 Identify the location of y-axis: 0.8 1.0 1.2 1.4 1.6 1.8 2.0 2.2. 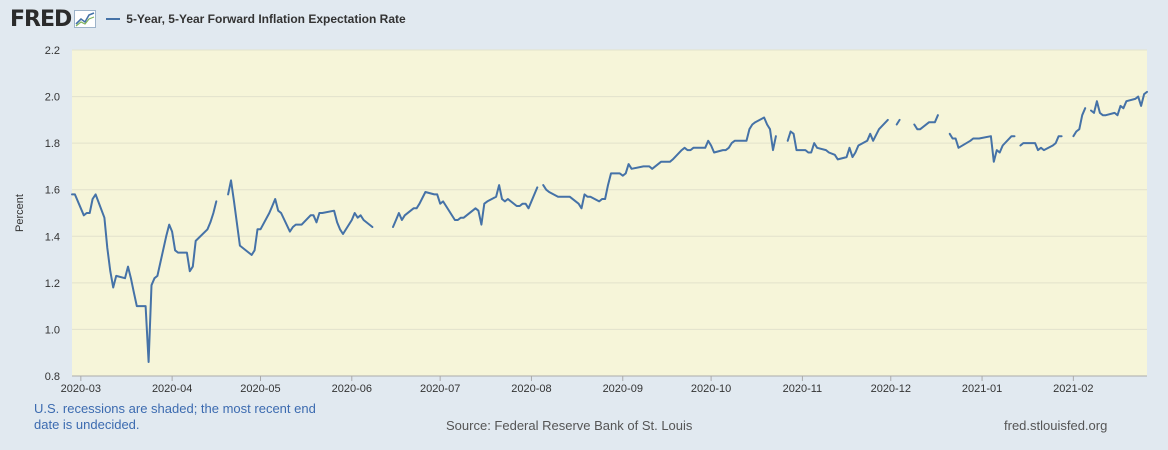
(52, 214).